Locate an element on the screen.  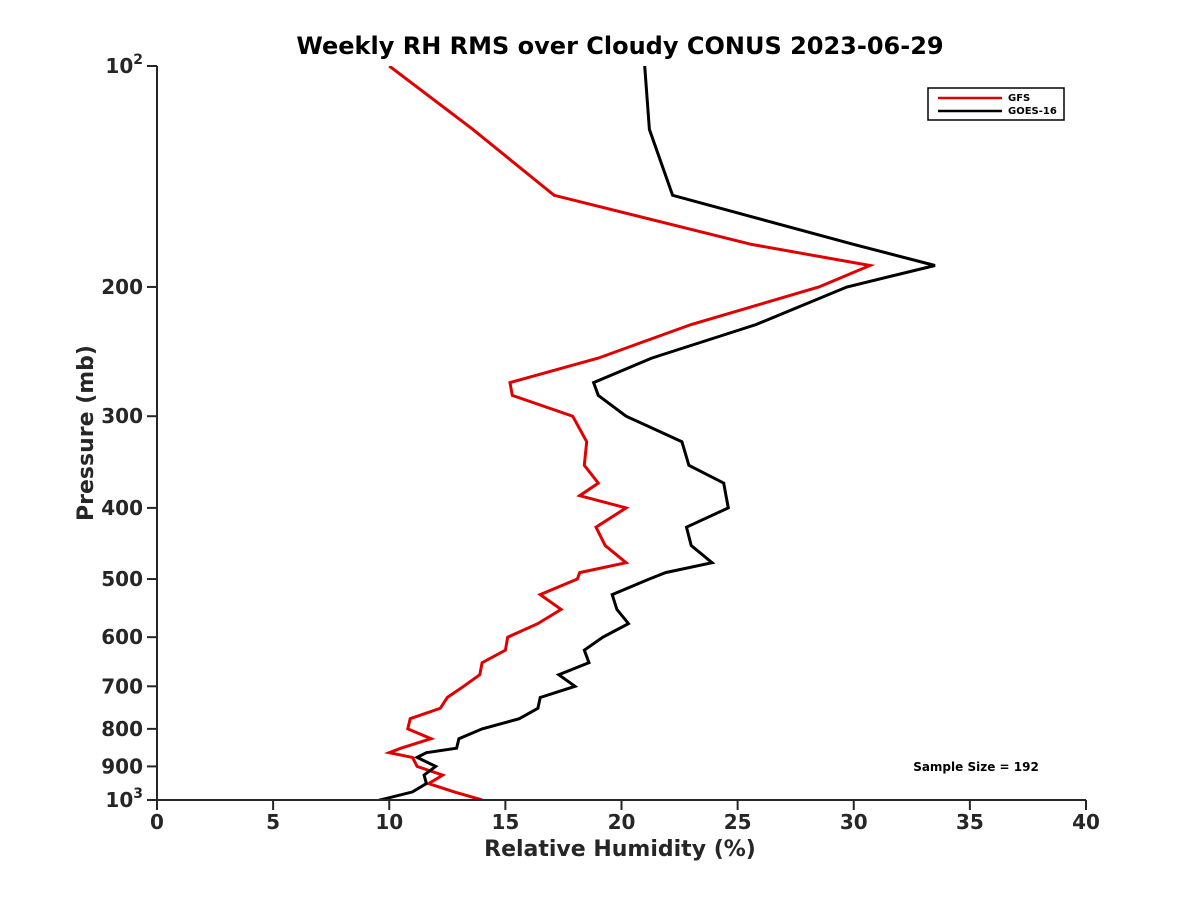
y-tick-label: 400 is located at coordinates (122, 508).